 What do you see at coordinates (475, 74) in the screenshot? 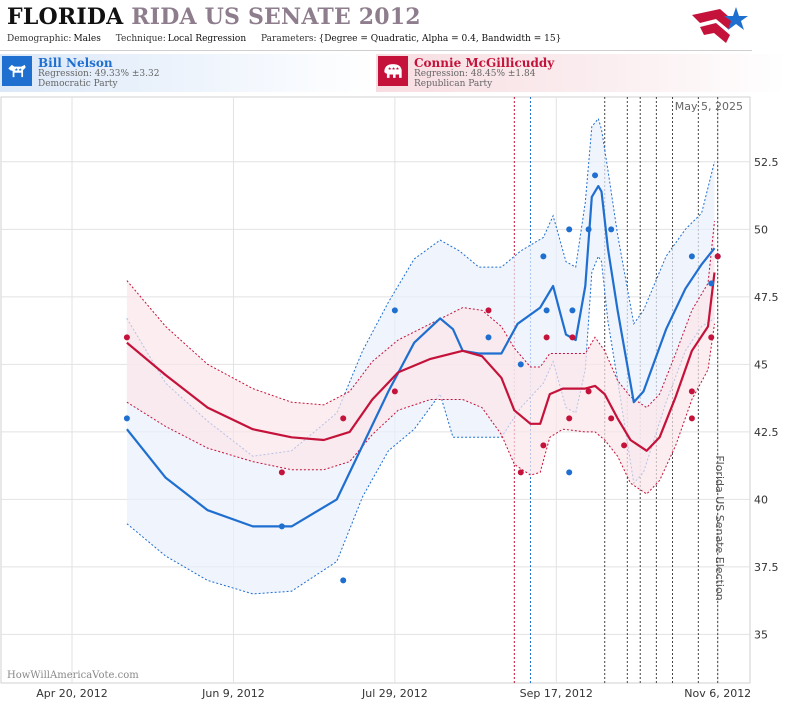
I see `republican-regression: Regression: 48.45% ±1.84` at bounding box center [475, 74].